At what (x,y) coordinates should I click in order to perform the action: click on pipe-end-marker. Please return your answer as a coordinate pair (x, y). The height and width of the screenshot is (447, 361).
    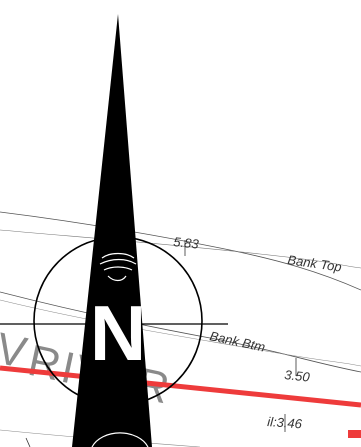
    Looking at the image, I should click on (354, 434).